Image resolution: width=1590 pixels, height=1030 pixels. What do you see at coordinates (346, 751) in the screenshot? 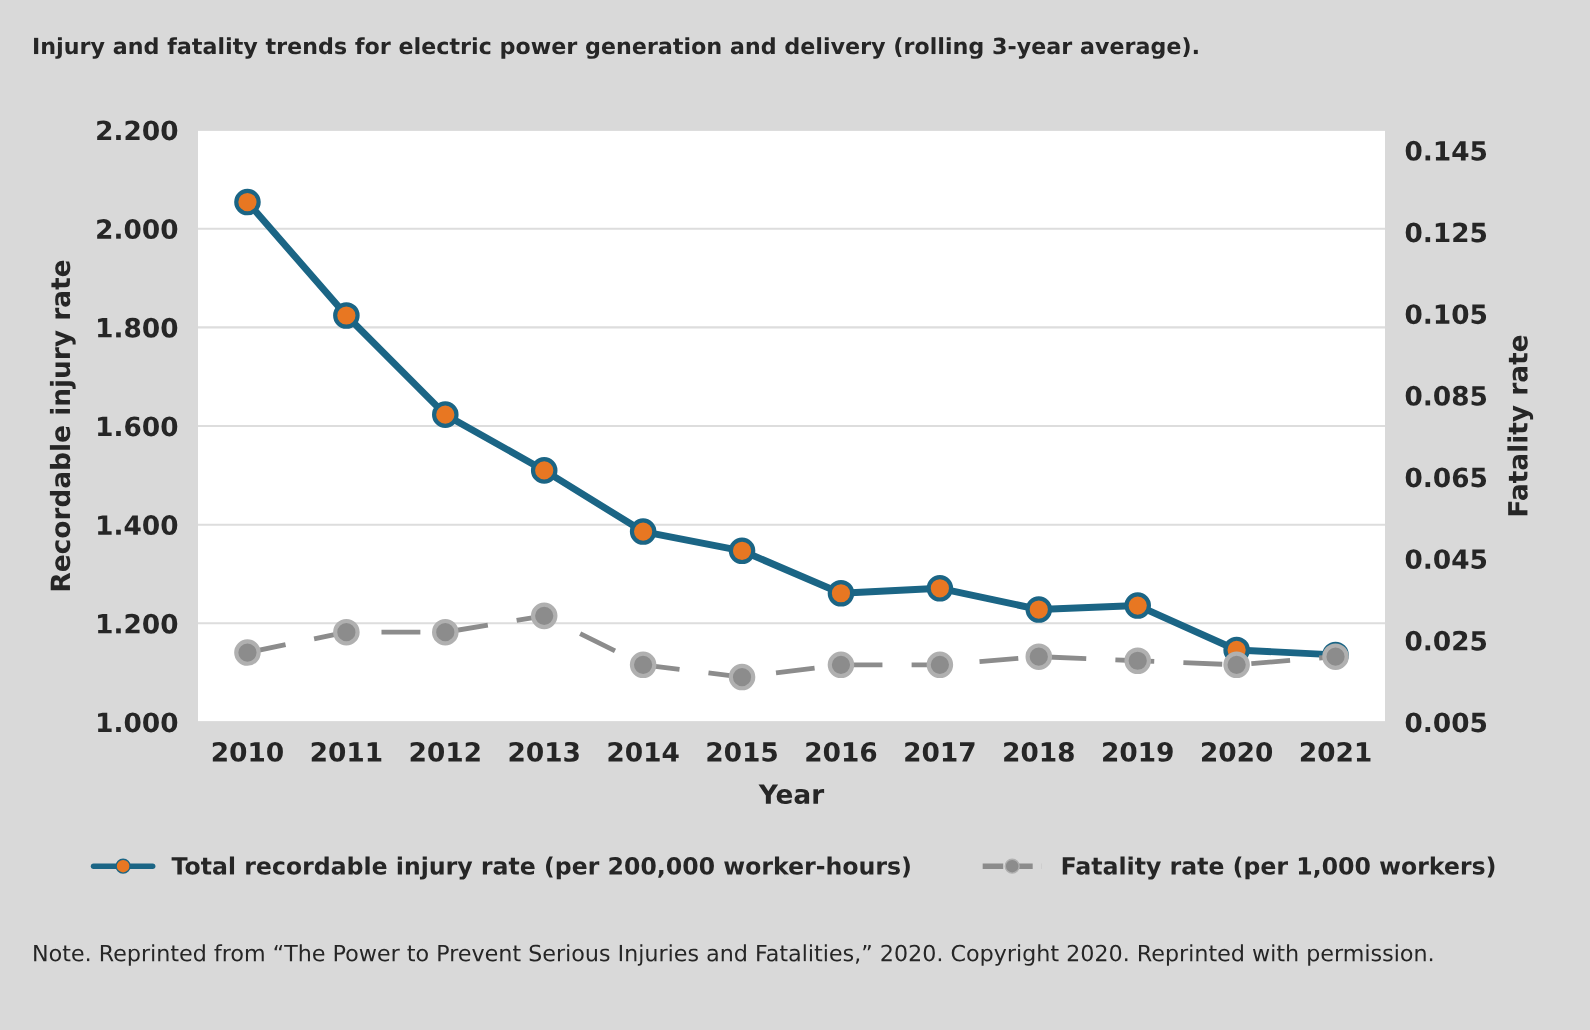
I see `x-tick-label: 2011` at bounding box center [346, 751].